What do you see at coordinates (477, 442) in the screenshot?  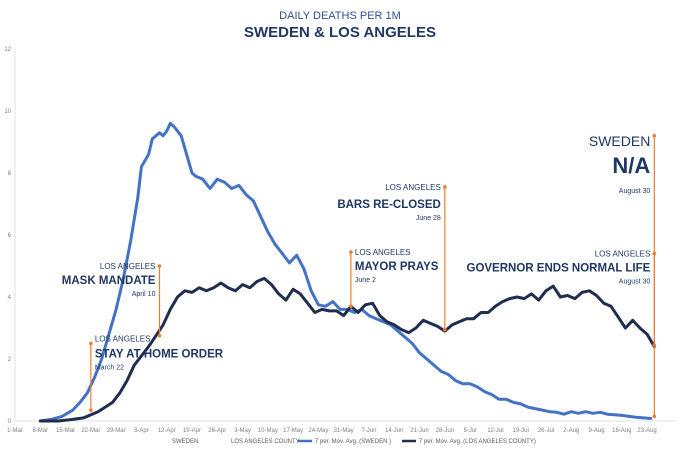 I see `legend-label: 7 per. Mov. Avg. (LOS ANGELES COUNTY)` at bounding box center [477, 442].